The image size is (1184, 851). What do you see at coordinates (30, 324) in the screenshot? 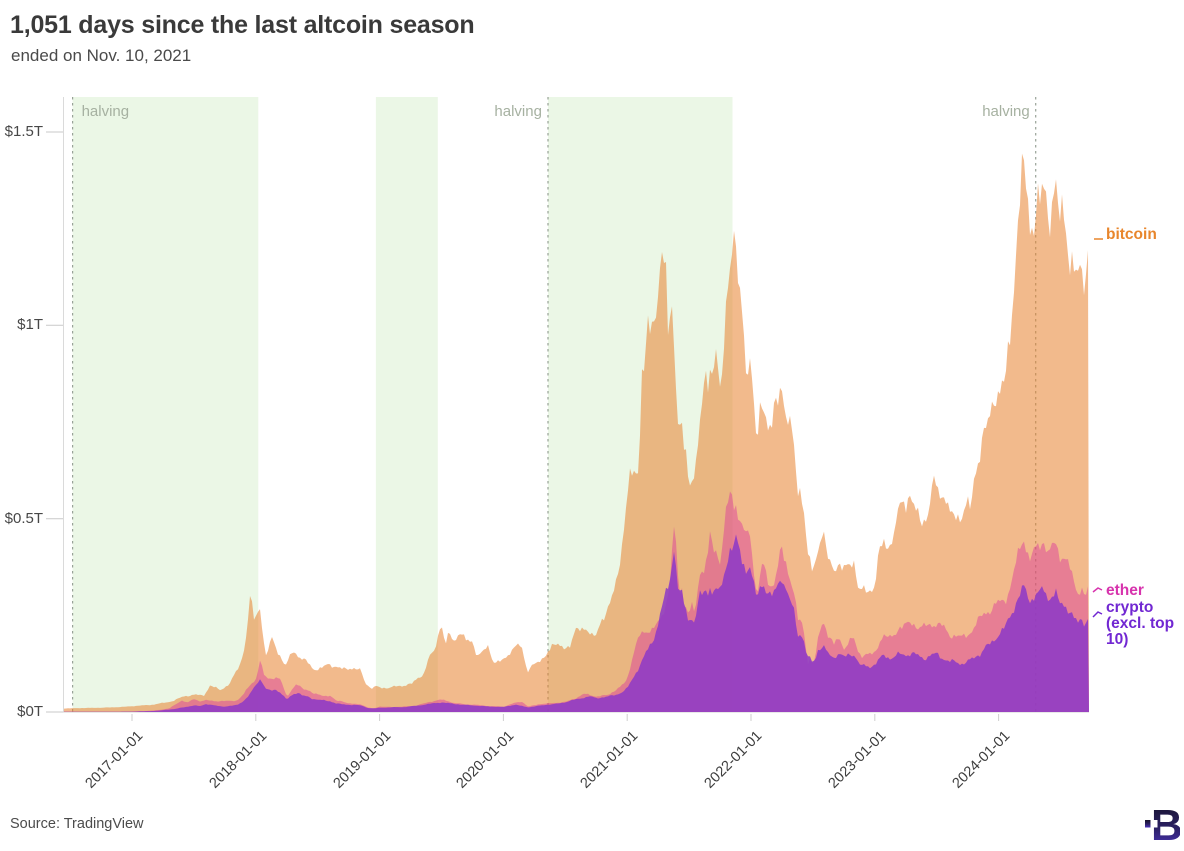
I see `y-tick-label: $1T` at bounding box center [30, 324].